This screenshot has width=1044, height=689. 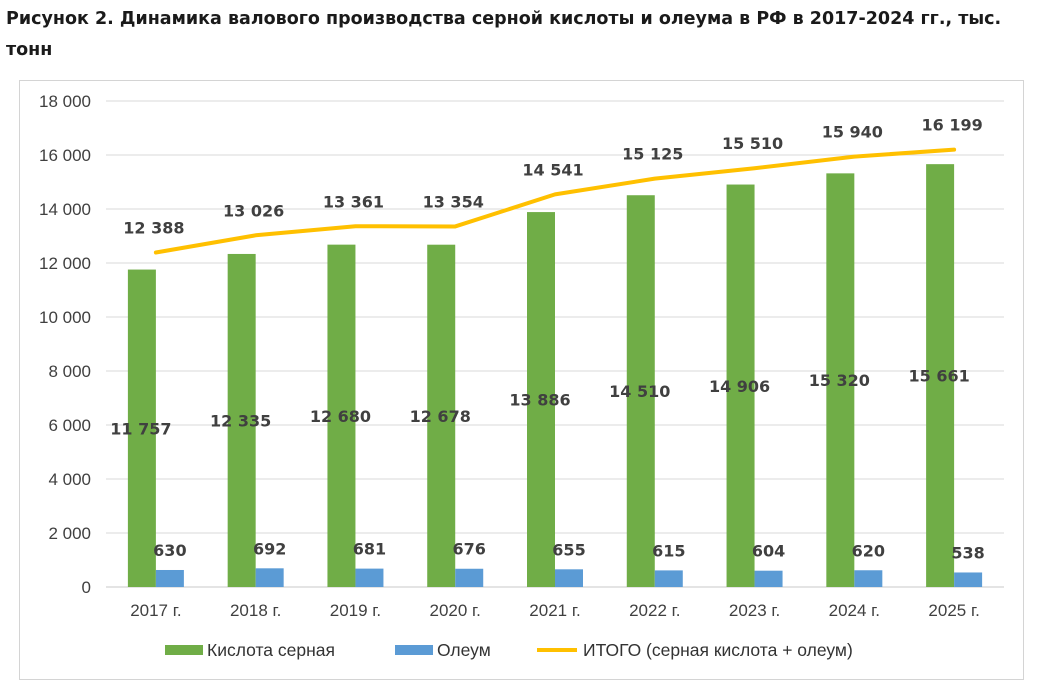 What do you see at coordinates (854, 610) in the screenshot?
I see `x-tick-label: 2024 г.` at bounding box center [854, 610].